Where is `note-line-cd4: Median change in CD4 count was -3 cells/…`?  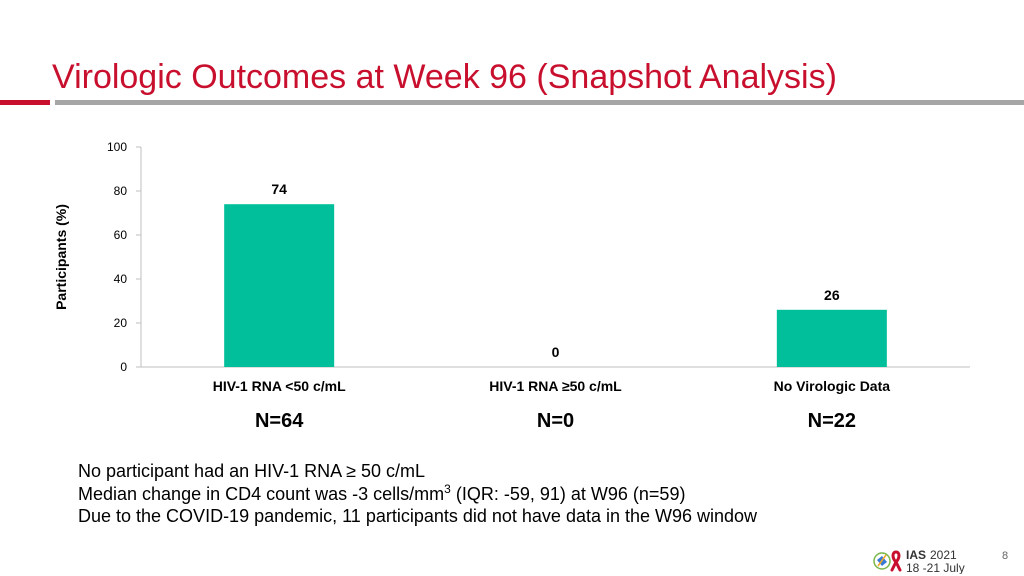 note-line-cd4: Median change in CD4 count was -3 cells/… is located at coordinates (417, 494).